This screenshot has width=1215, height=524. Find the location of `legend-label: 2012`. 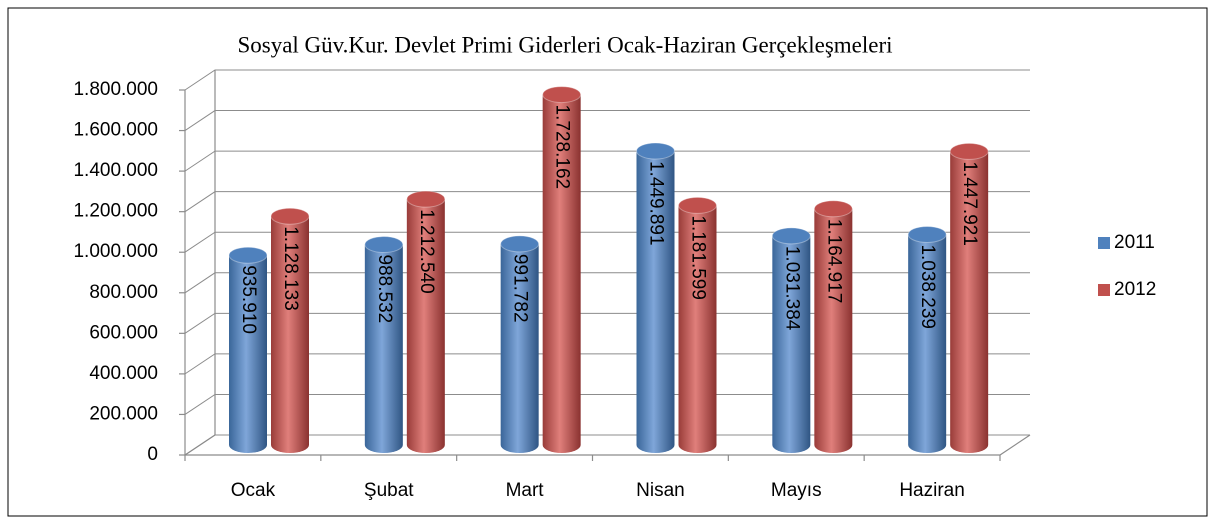

legend-label: 2012 is located at coordinates (1135, 289).